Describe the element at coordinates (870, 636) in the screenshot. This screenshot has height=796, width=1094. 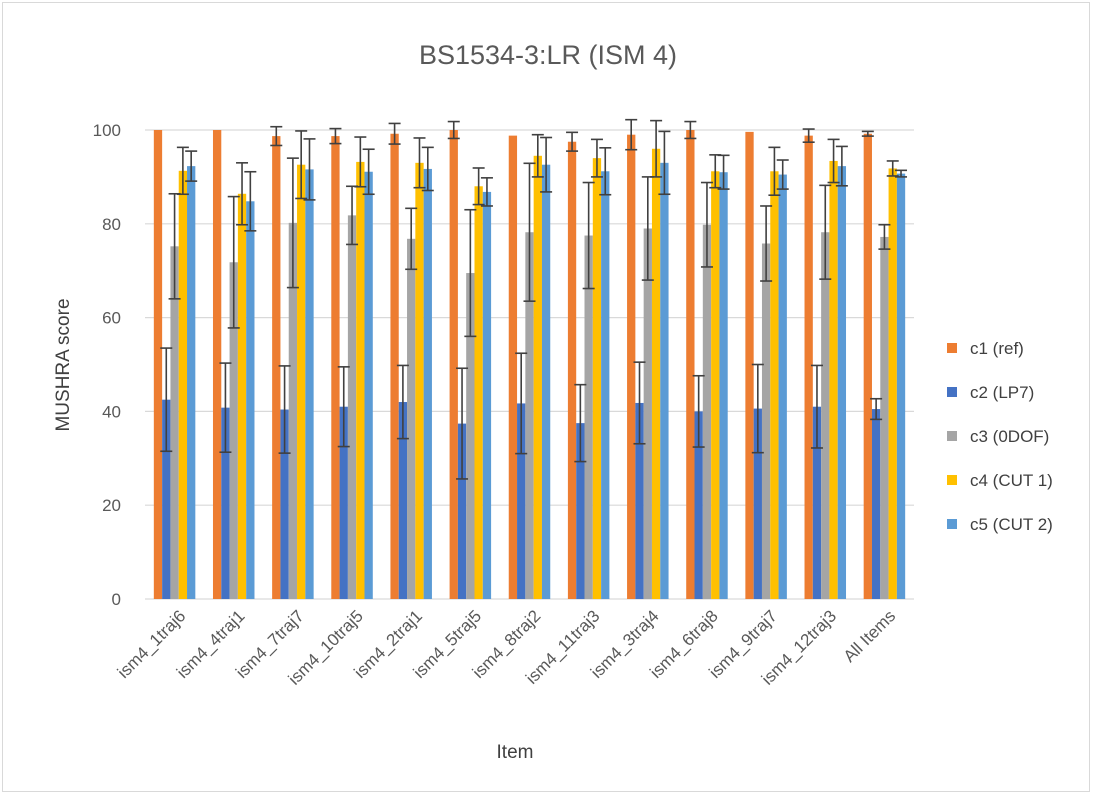
I see `x-tick-label: All Items` at that location.